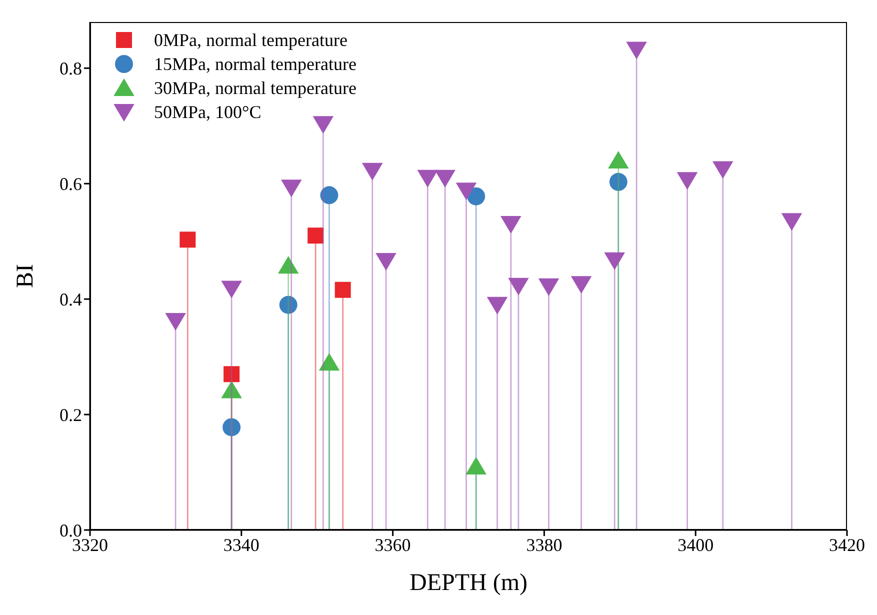 The image size is (877, 615). What do you see at coordinates (251, 40) in the screenshot?
I see `legend-label: 0MPa, normal temperature` at bounding box center [251, 40].